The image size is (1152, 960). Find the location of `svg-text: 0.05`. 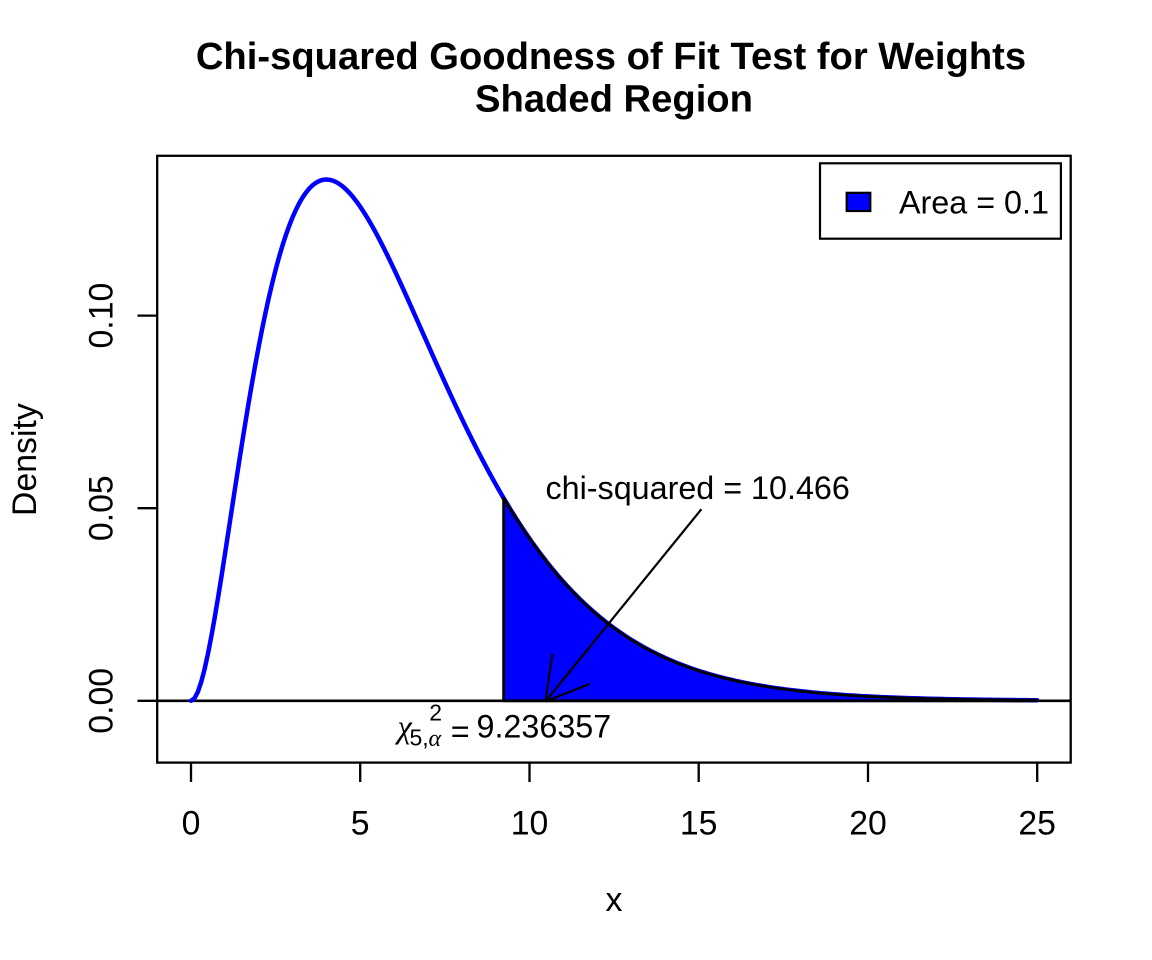

svg-text: 0.05 is located at coordinates (102, 508).